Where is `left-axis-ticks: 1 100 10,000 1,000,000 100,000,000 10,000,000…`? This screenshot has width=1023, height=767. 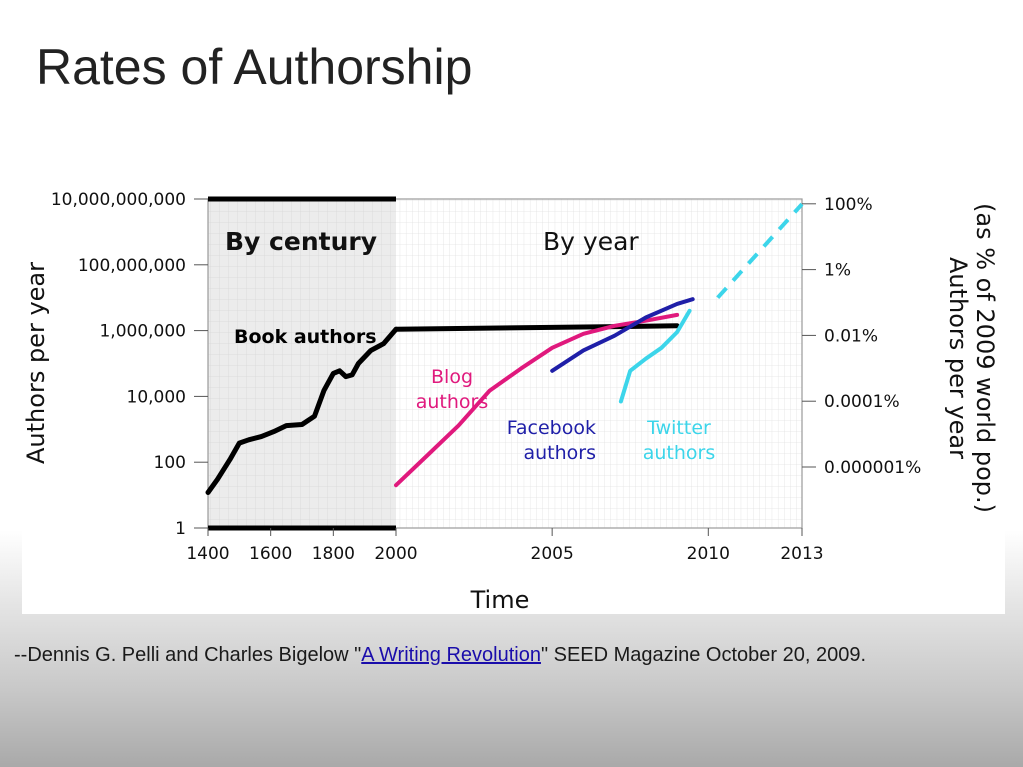
left-axis-ticks: 1 100 10,000 1,000,000 100,000,000 10,000,000… is located at coordinates (129, 364).